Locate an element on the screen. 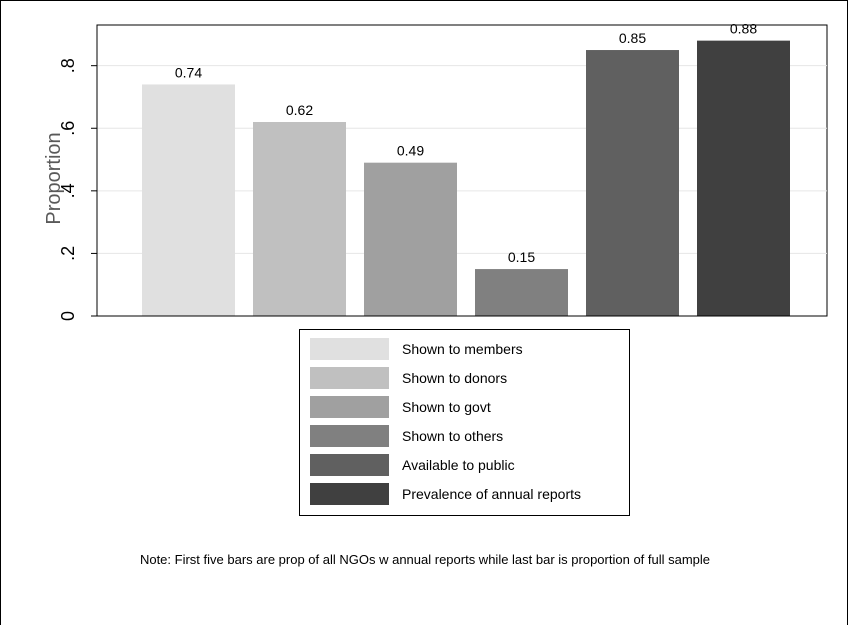 The width and height of the screenshot is (848, 626). legend-label: Shown to others is located at coordinates (453, 436).